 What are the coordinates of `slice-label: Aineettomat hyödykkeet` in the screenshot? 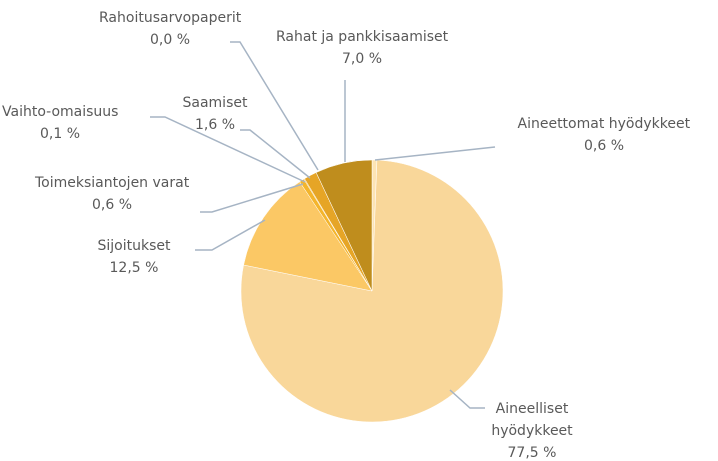 It's located at (604, 124).